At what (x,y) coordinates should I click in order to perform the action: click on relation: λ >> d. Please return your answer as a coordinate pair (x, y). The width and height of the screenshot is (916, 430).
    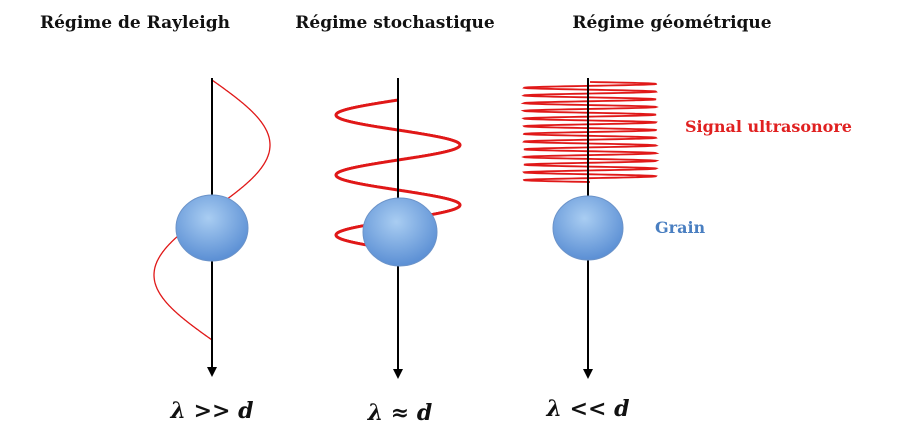
    Looking at the image, I should click on (212, 411).